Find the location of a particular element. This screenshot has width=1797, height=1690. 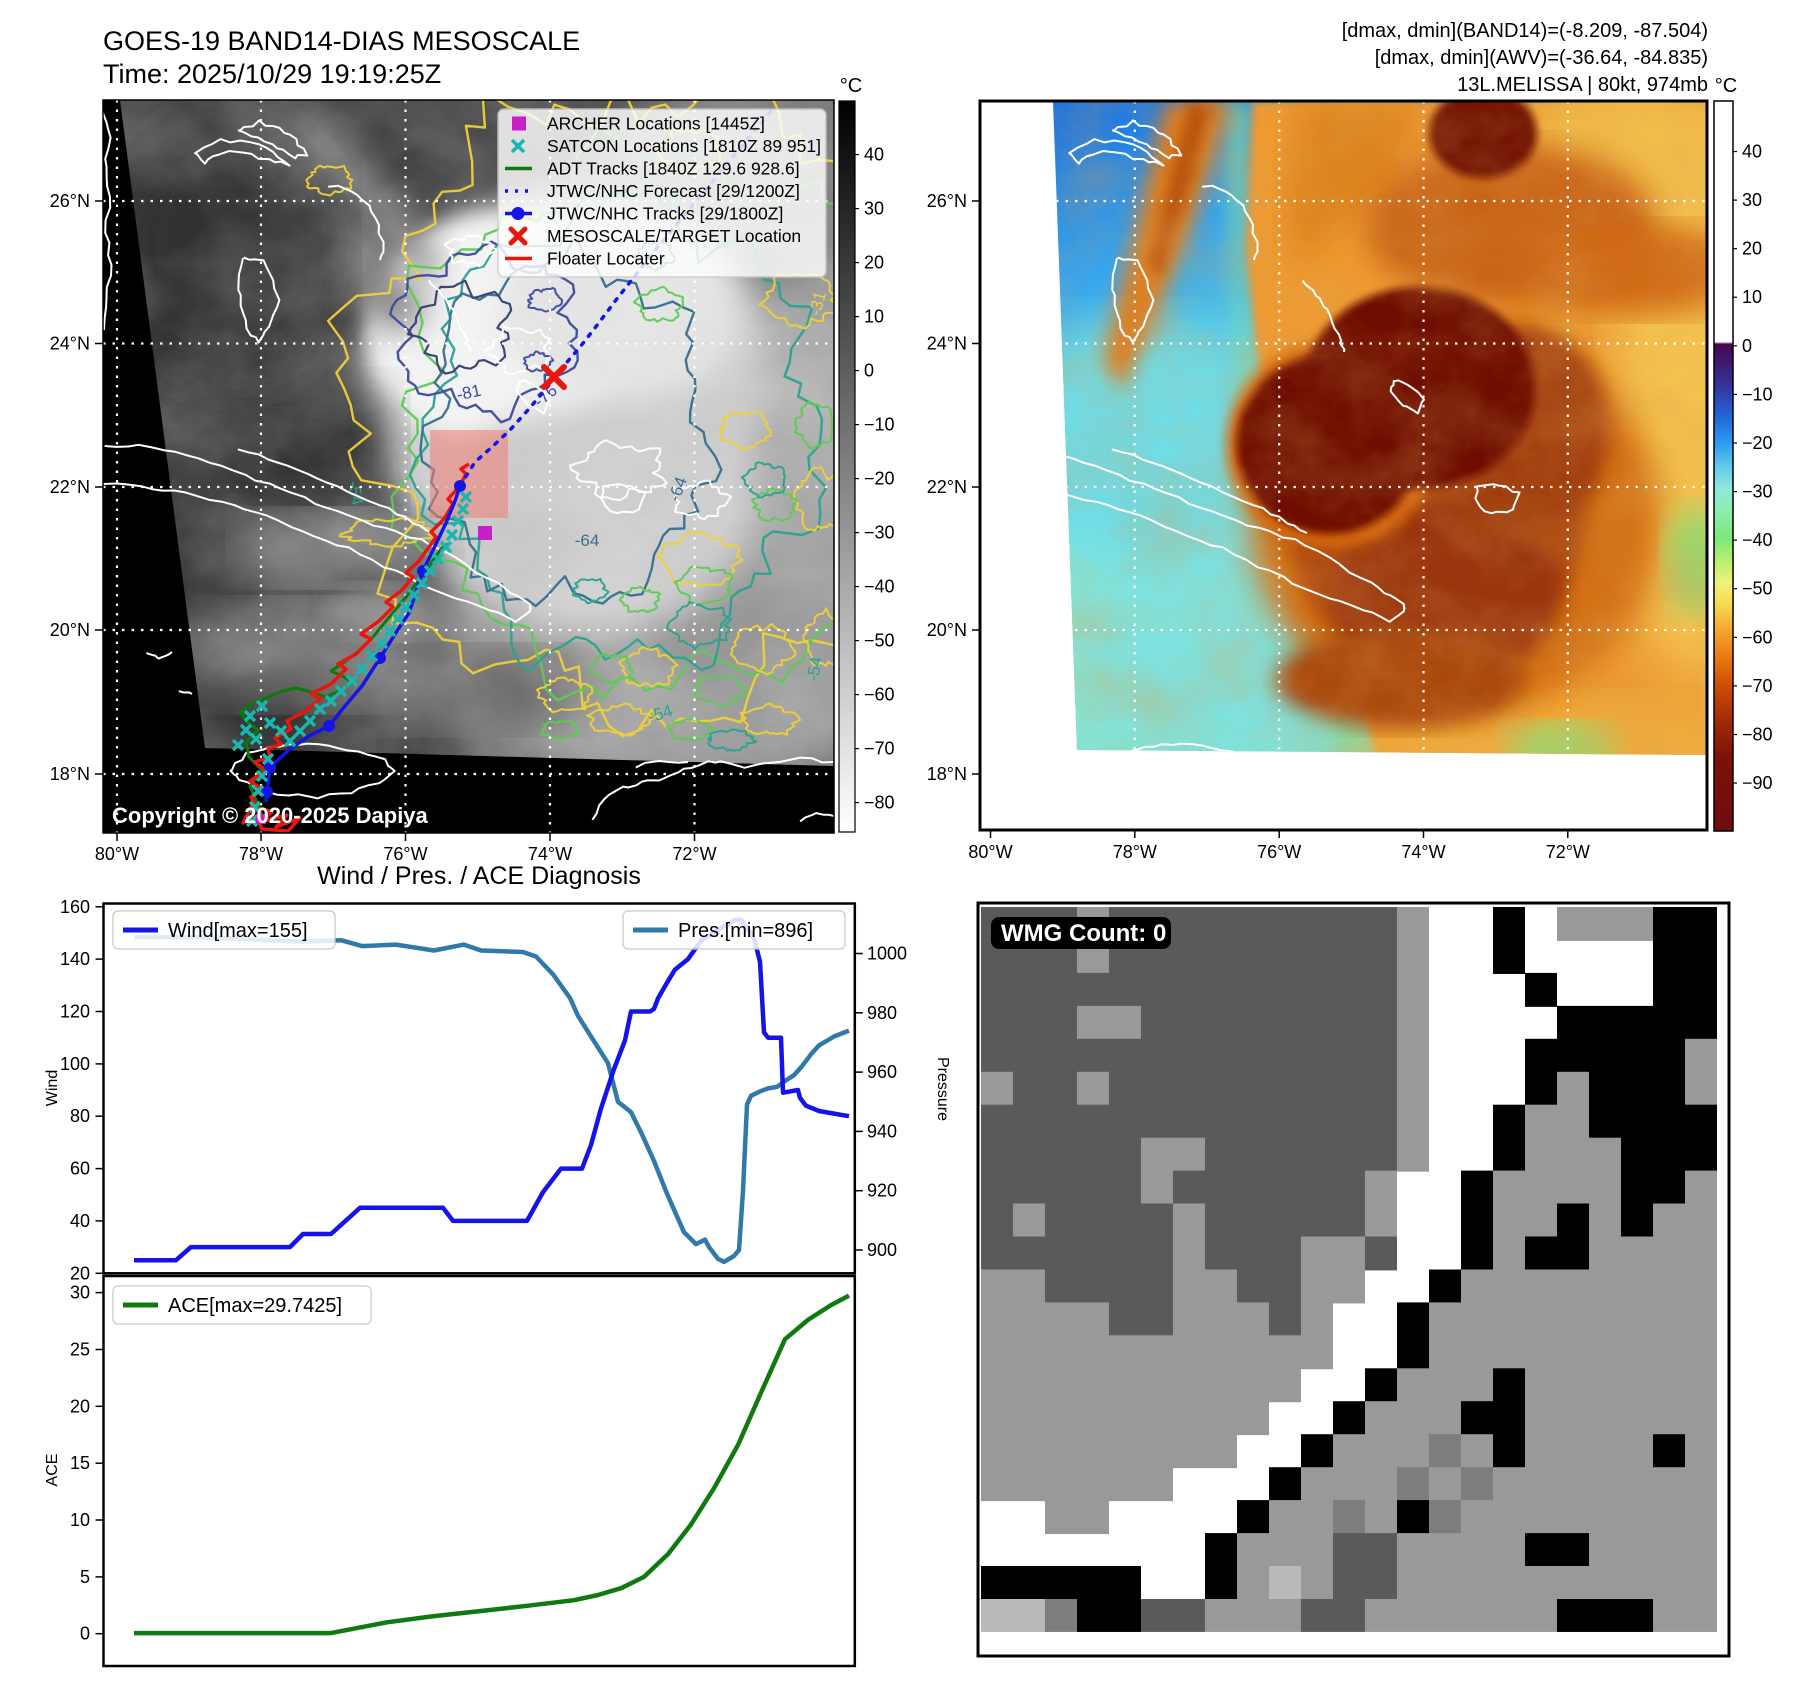

svg-text: Pressure is located at coordinates (942, 1089).